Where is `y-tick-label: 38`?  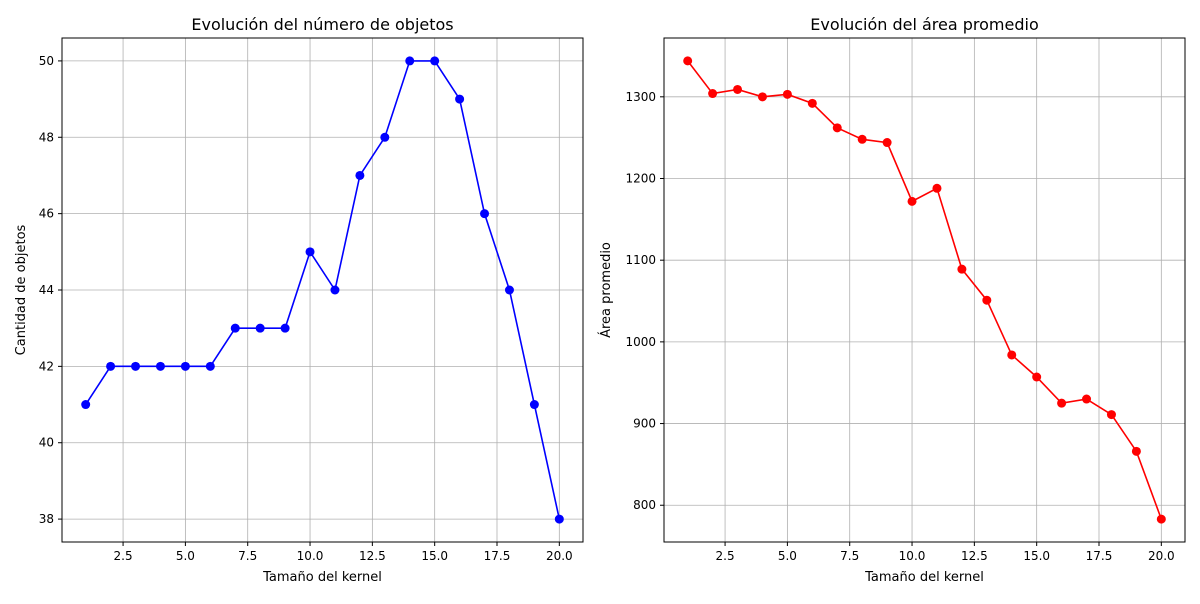
y-tick-label: 38 is located at coordinates (46, 519).